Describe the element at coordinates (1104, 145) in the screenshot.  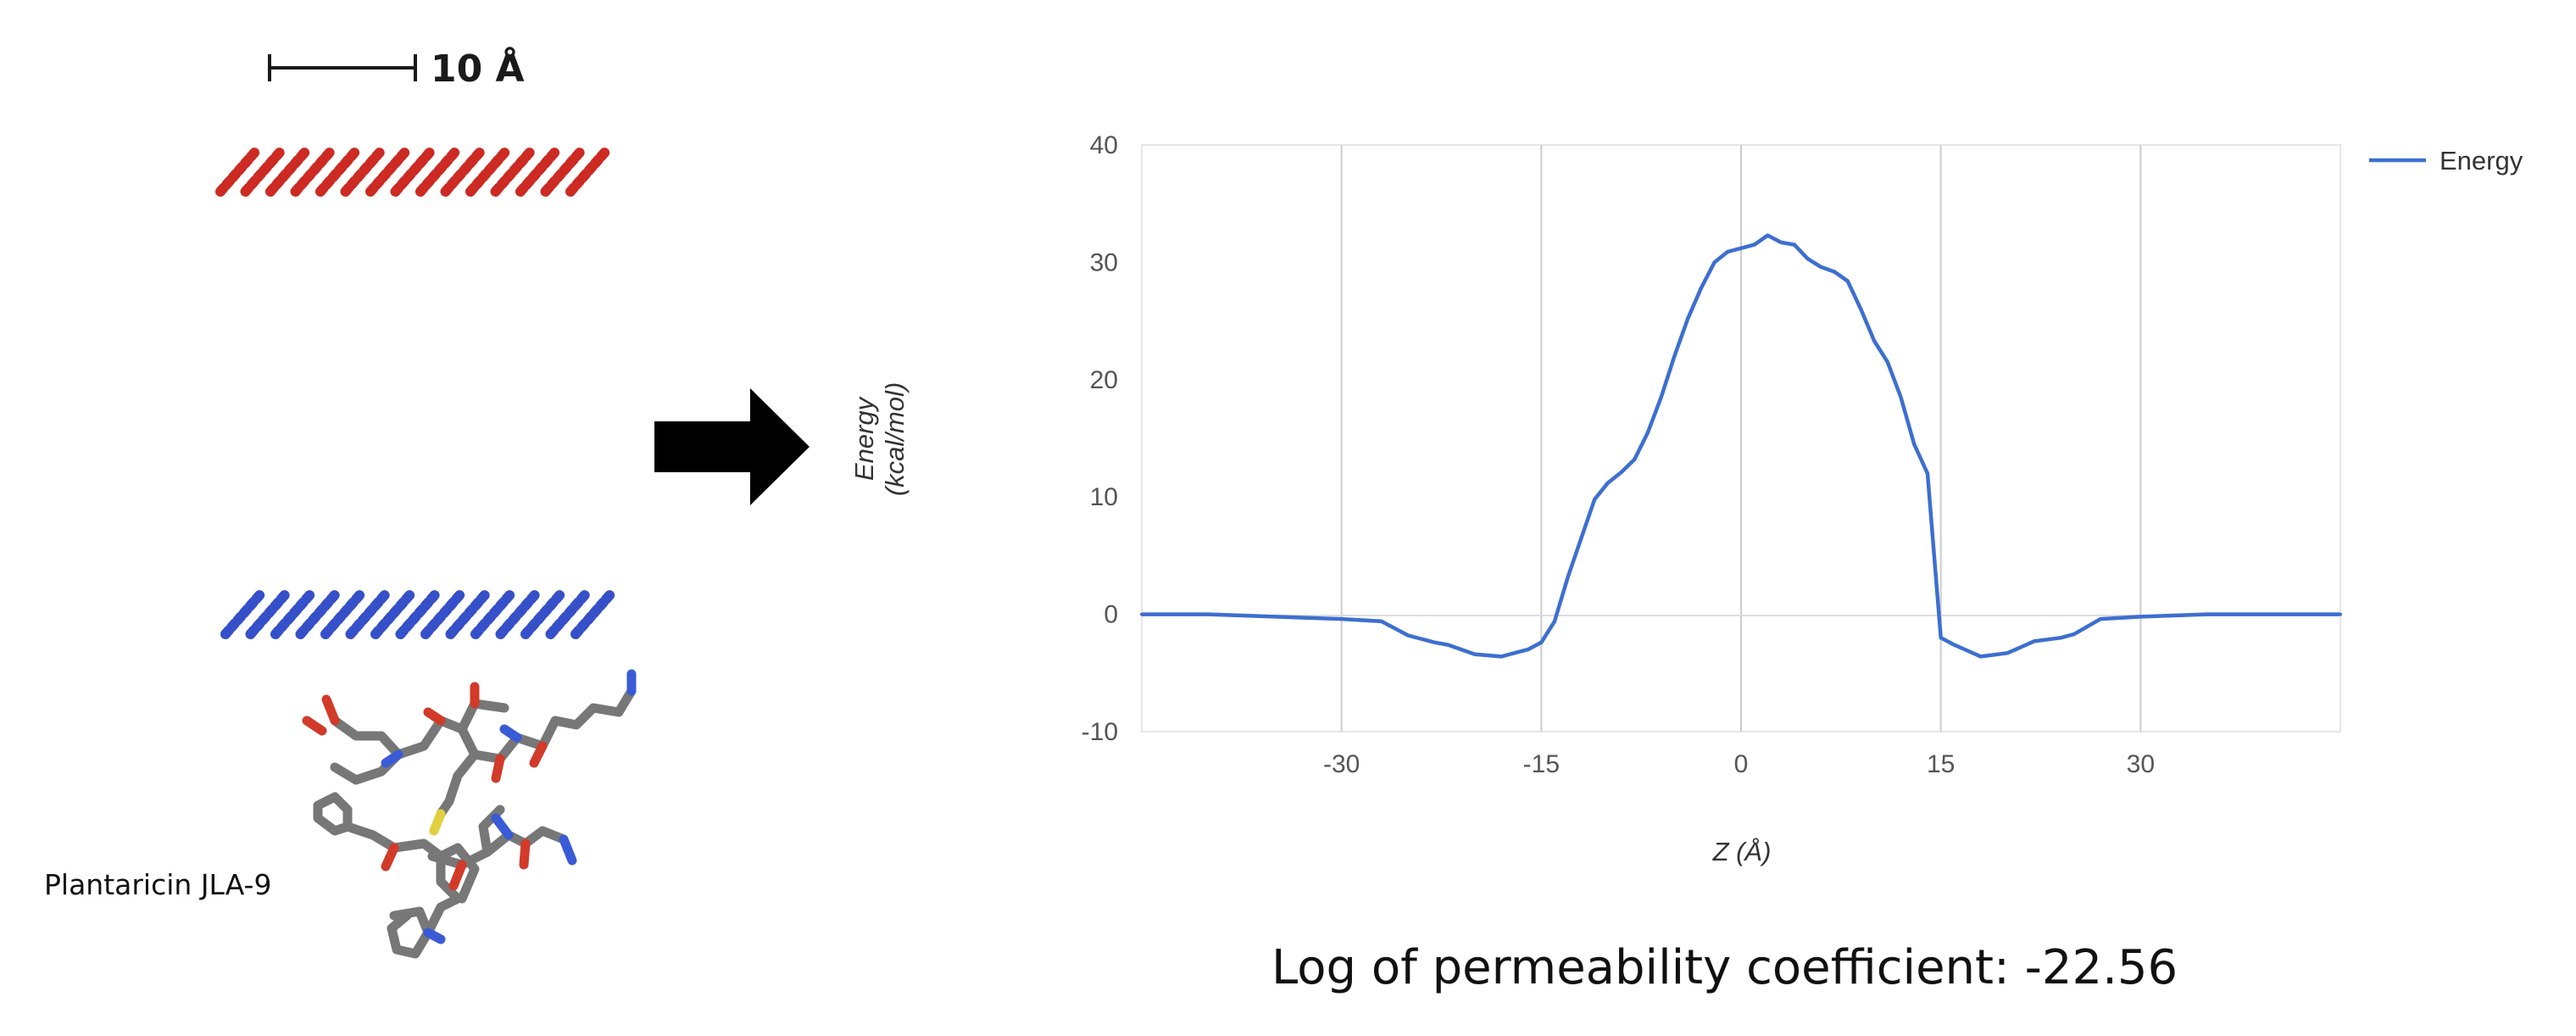
I see `y-tick-label: 40` at that location.